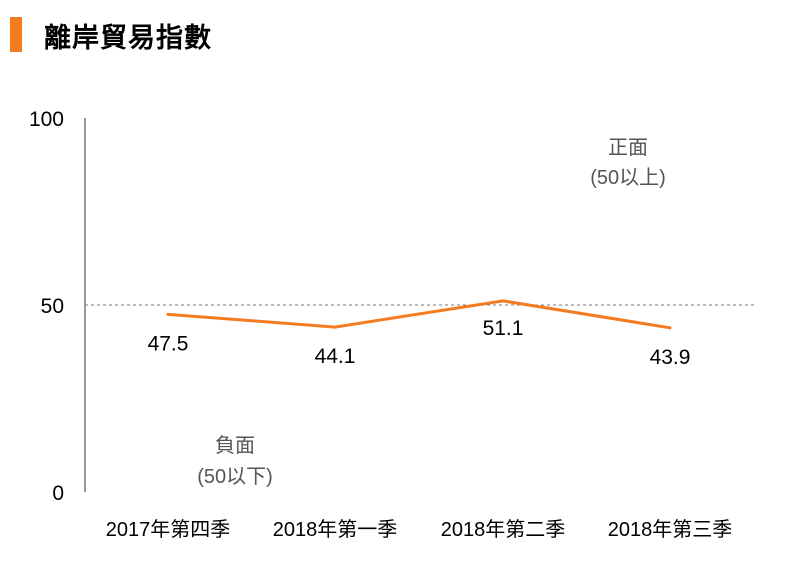  Describe the element at coordinates (670, 529) in the screenshot. I see `x-category-label: 2018年第三季` at that location.